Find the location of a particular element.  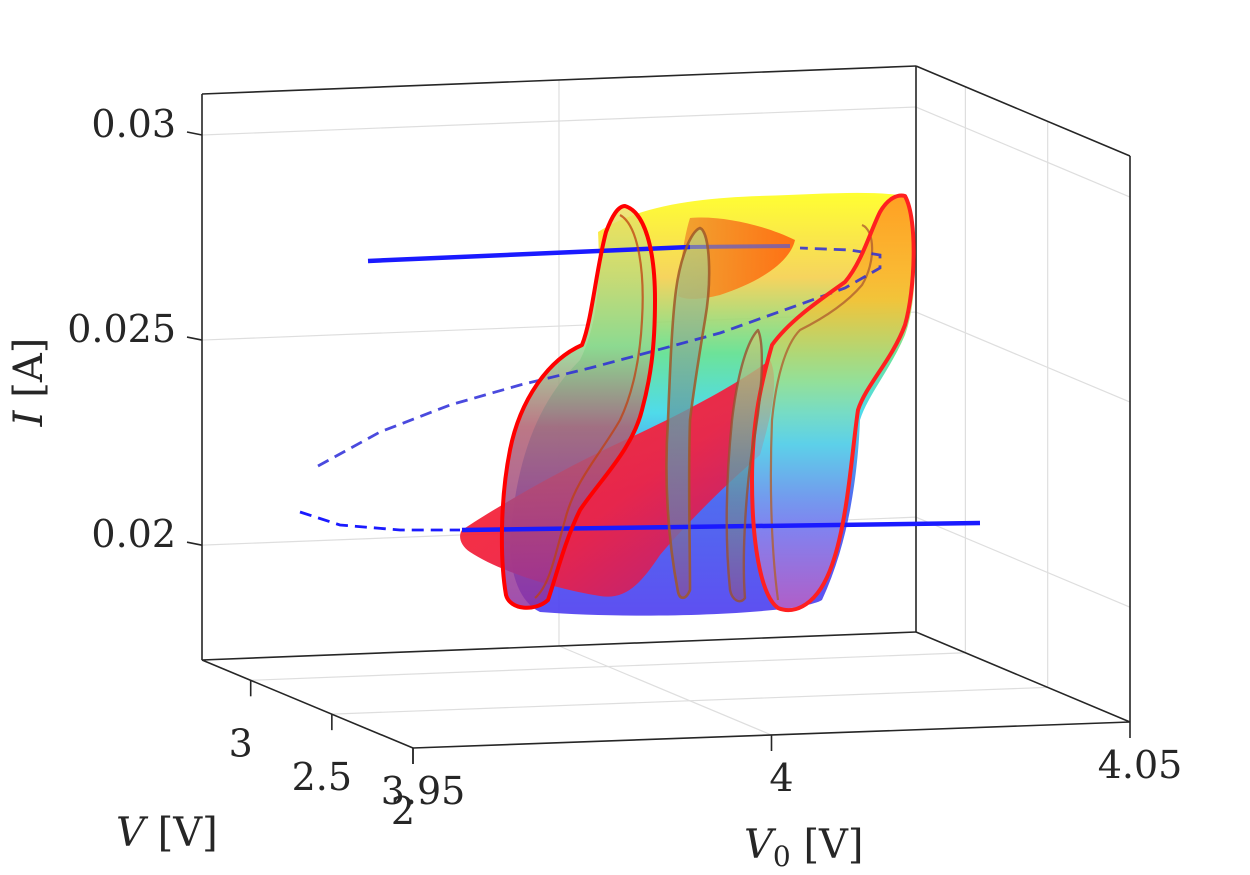

x-tick-label-1: 4 is located at coordinates (781, 778).